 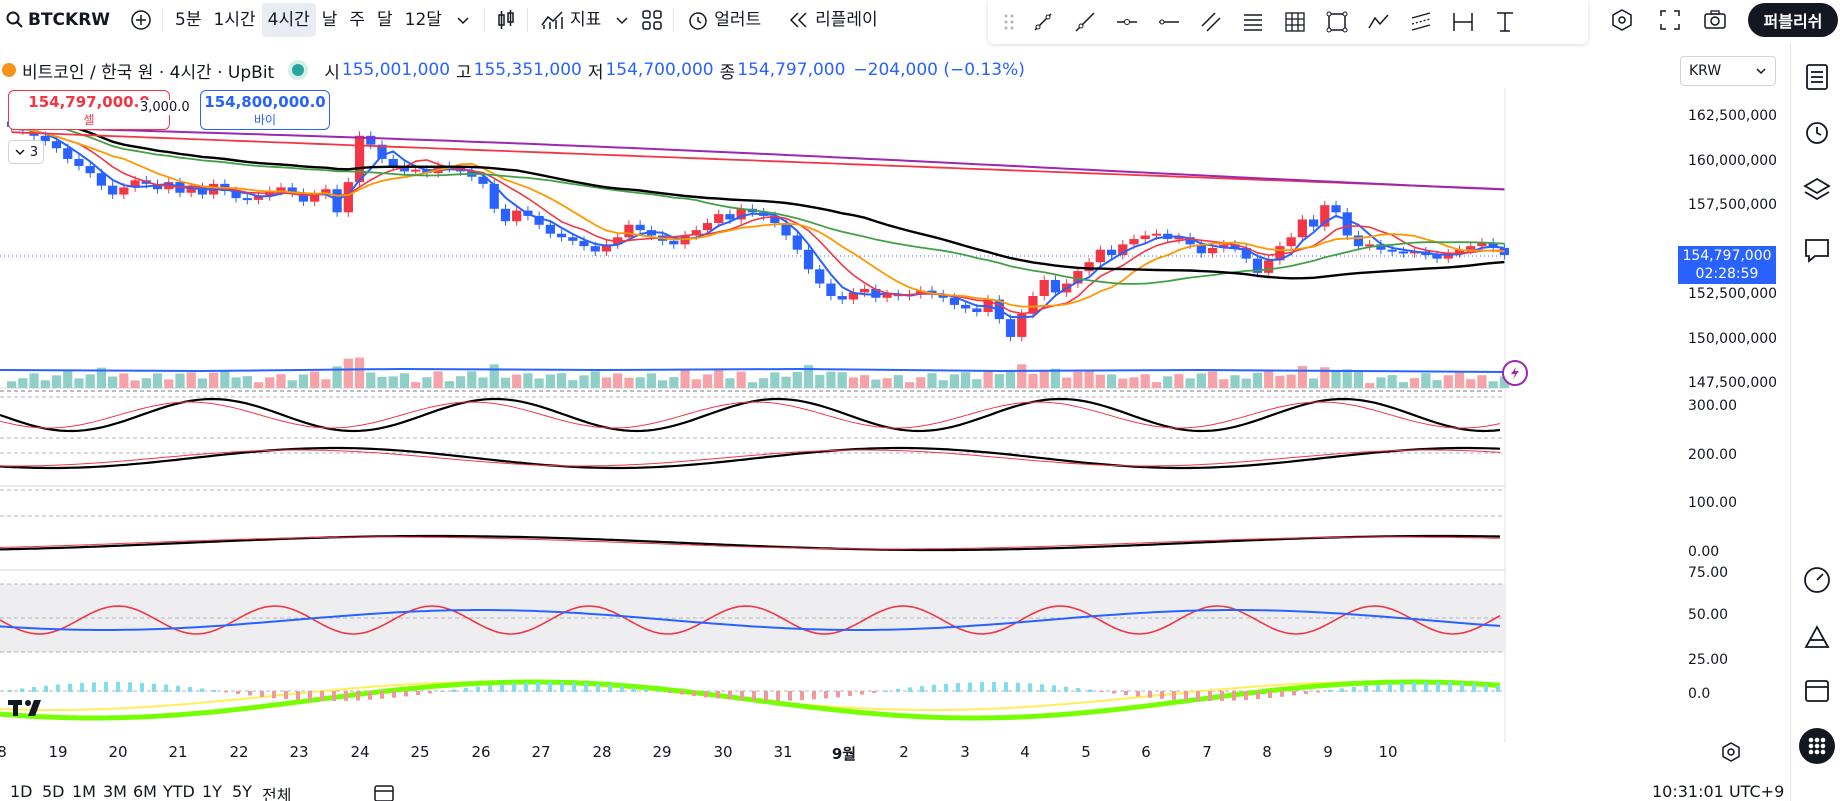 I want to click on range-button: 1D, so click(x=21, y=791).